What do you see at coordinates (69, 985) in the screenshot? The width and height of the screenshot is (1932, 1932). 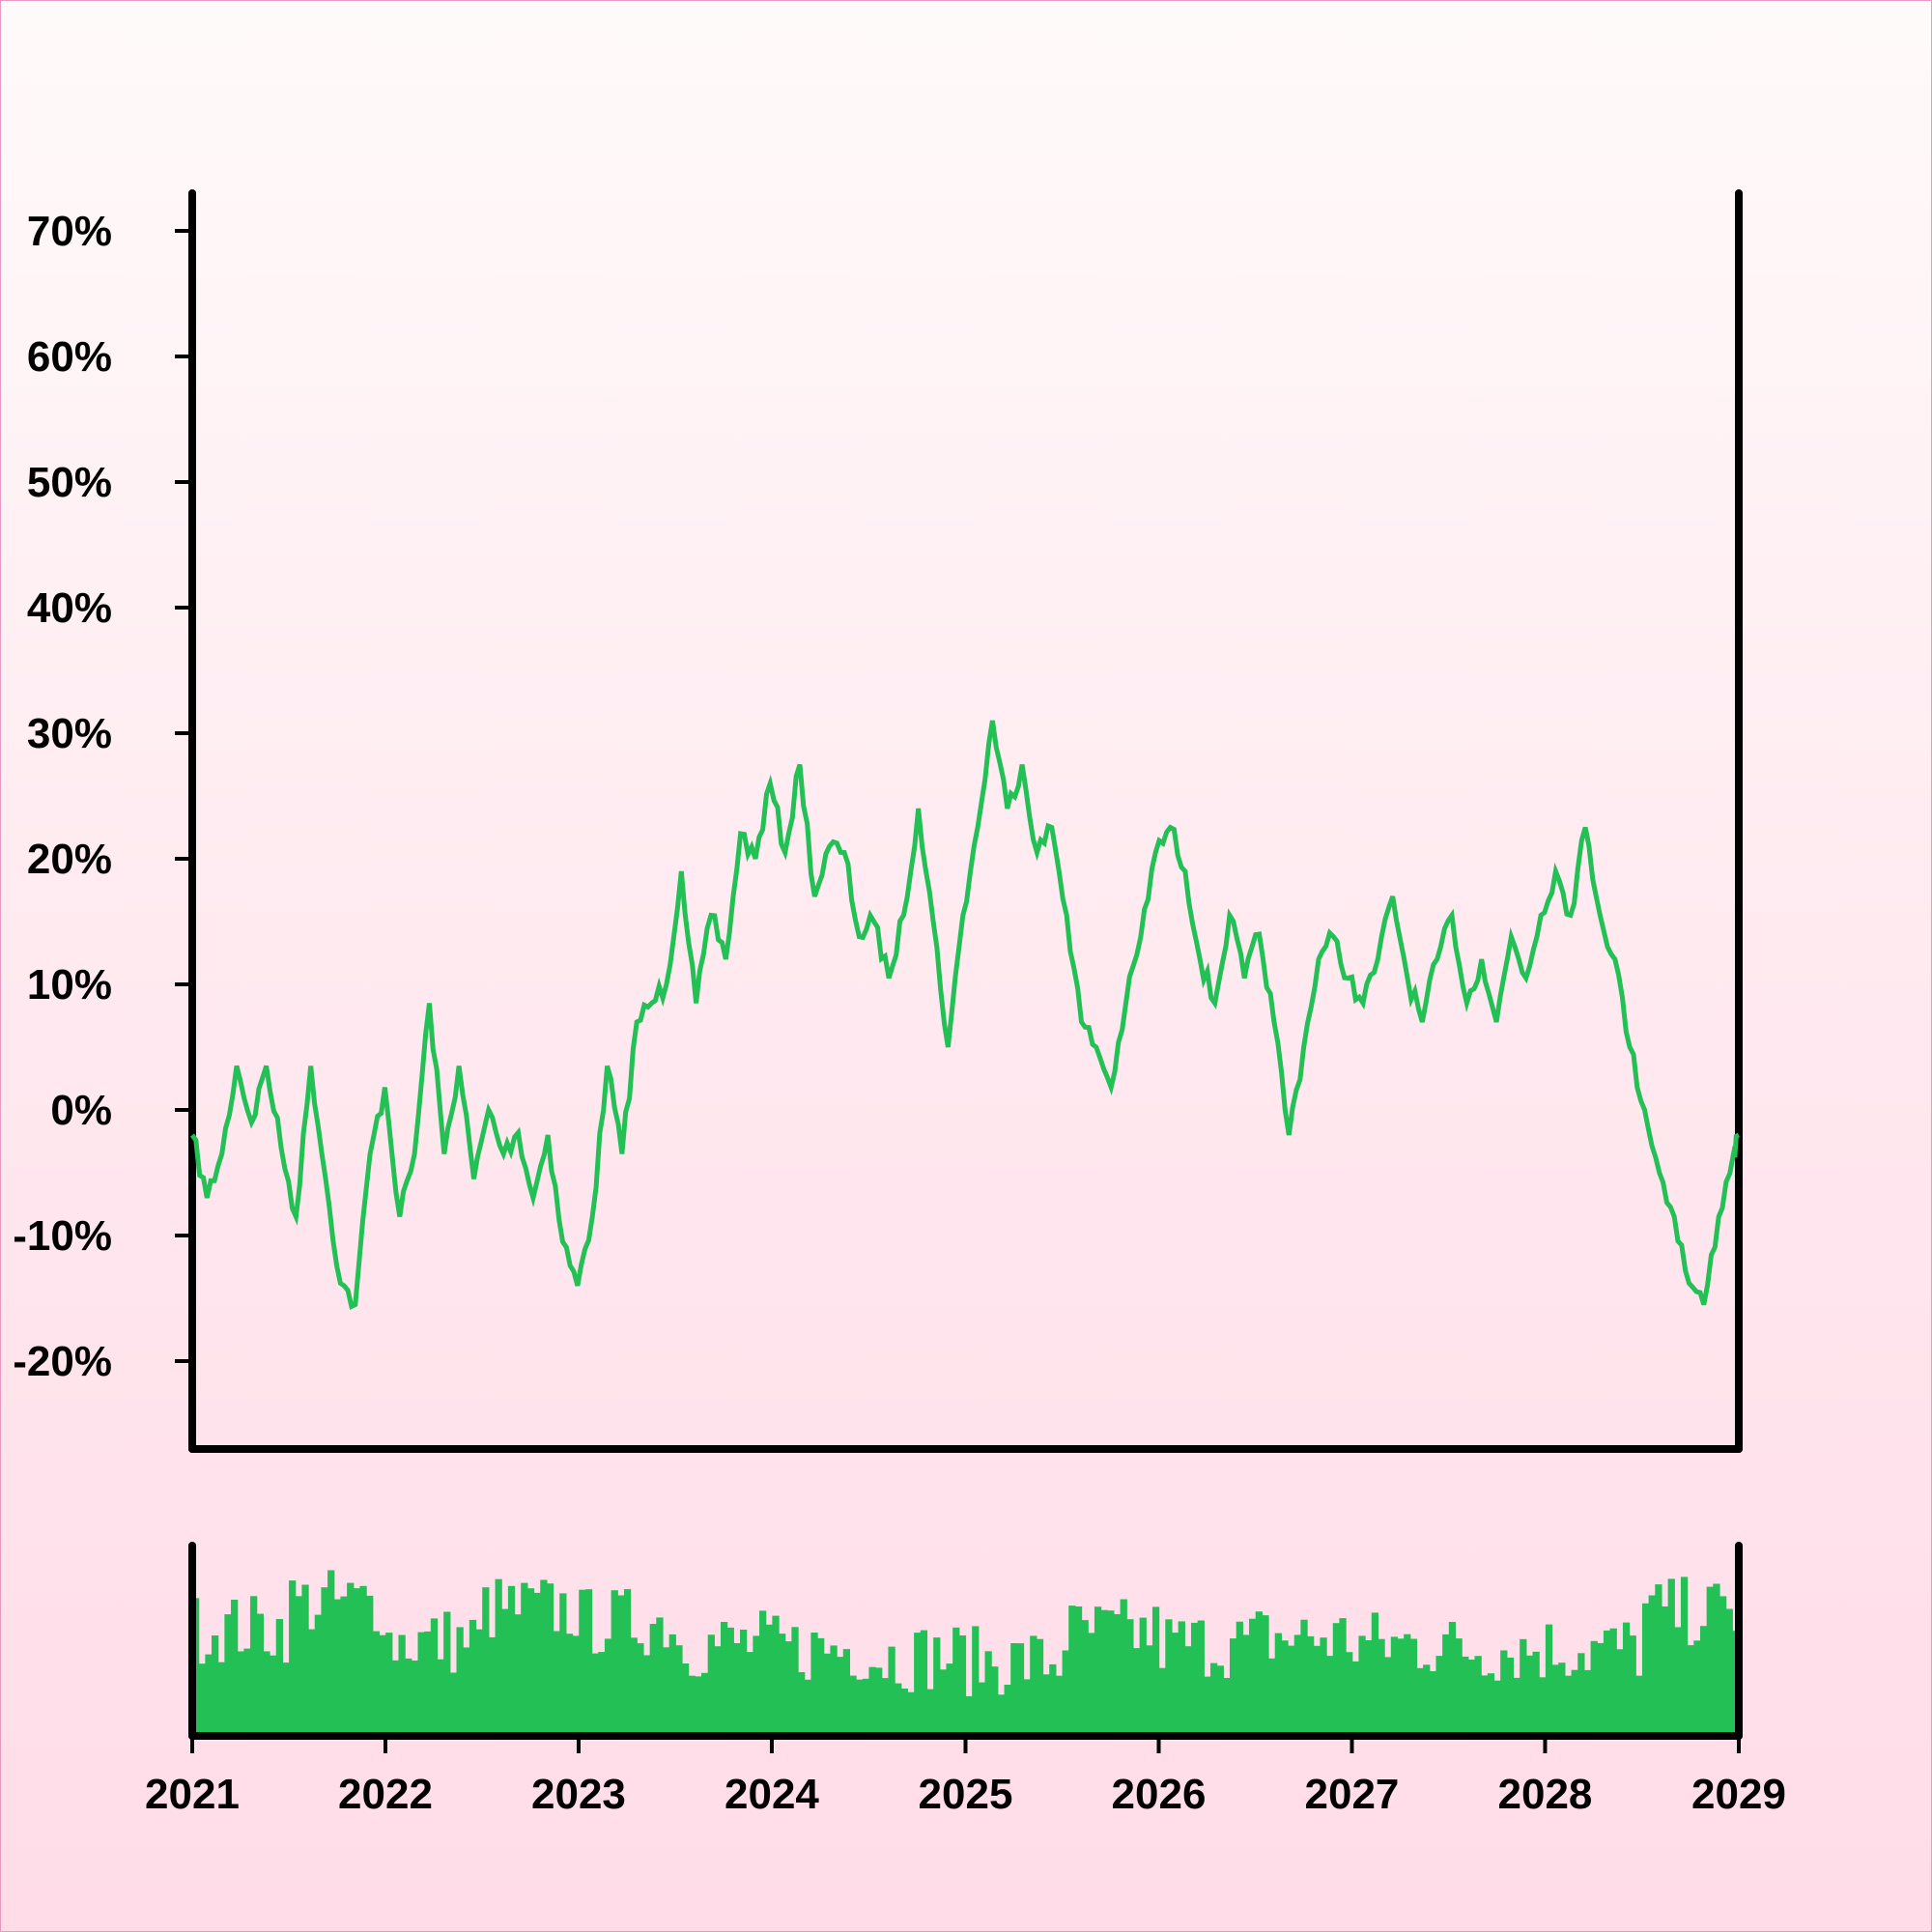 I see `y-tick-label: 10%` at bounding box center [69, 985].